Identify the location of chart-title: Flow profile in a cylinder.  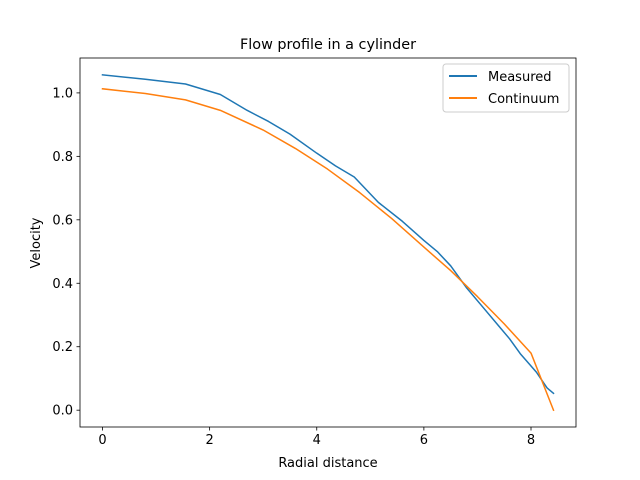
(328, 45).